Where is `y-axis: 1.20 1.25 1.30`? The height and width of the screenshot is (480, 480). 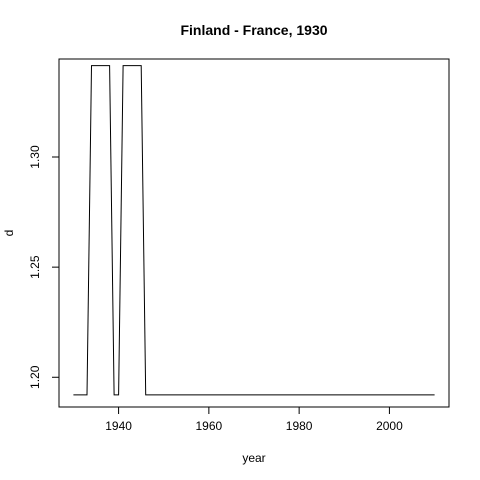
y-axis: 1.20 1.25 1.30 is located at coordinates (44, 267).